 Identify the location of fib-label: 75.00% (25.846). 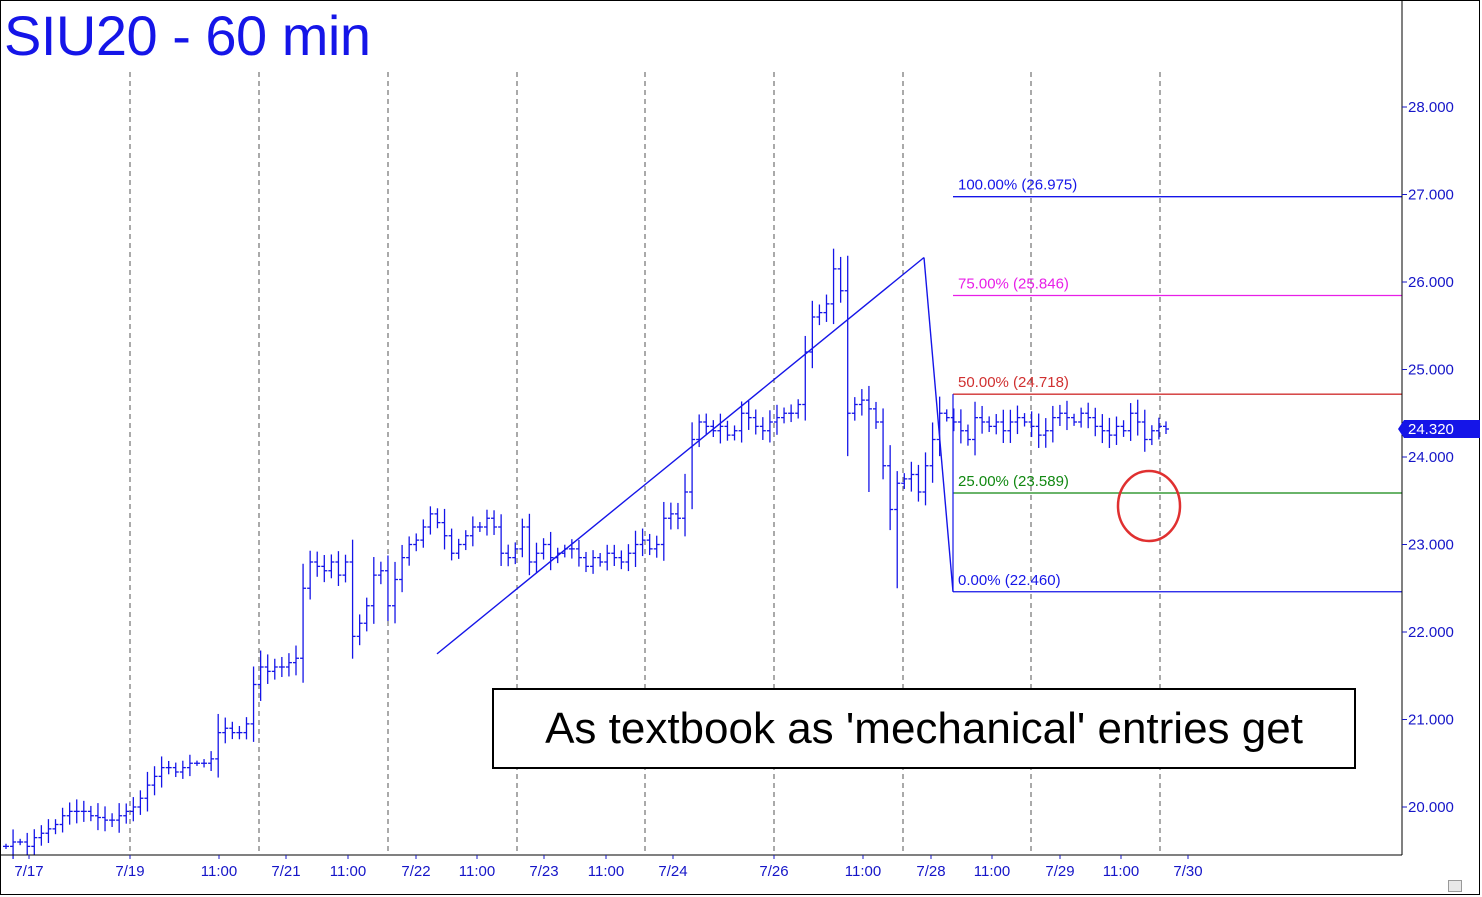
(1013, 283).